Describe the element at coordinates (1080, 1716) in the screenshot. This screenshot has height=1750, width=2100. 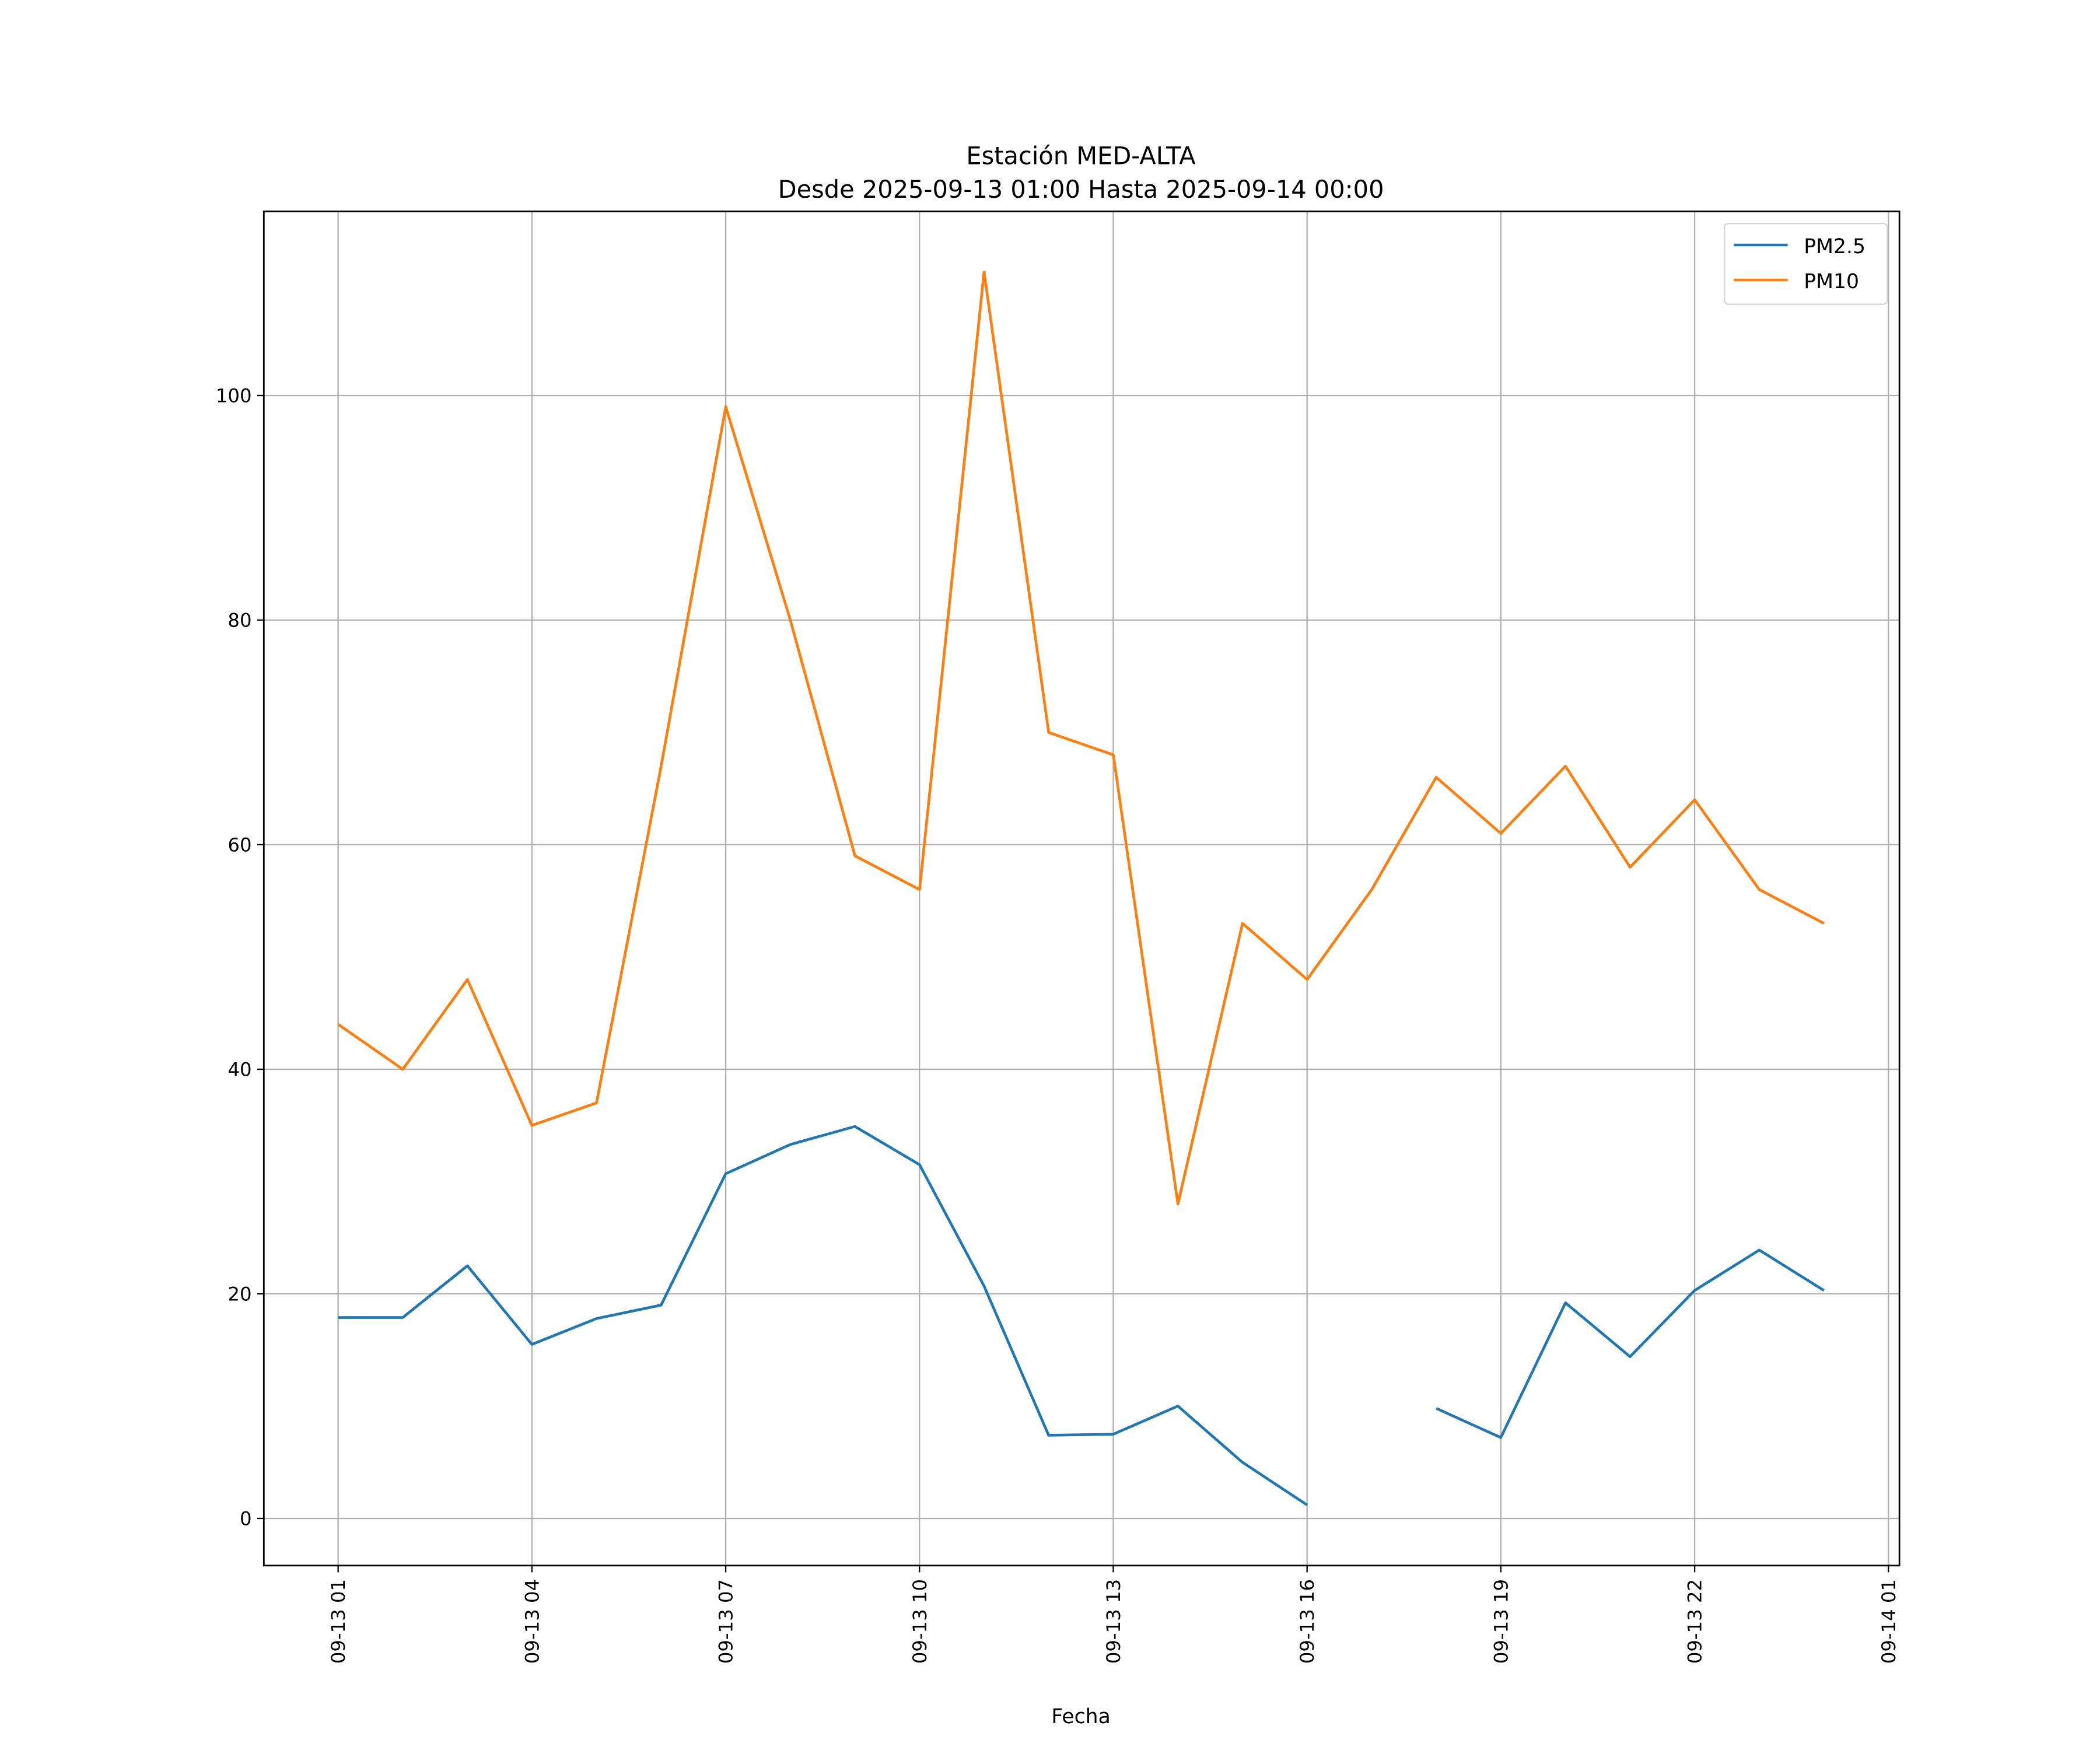
I see `x-axis-label: Fecha` at that location.